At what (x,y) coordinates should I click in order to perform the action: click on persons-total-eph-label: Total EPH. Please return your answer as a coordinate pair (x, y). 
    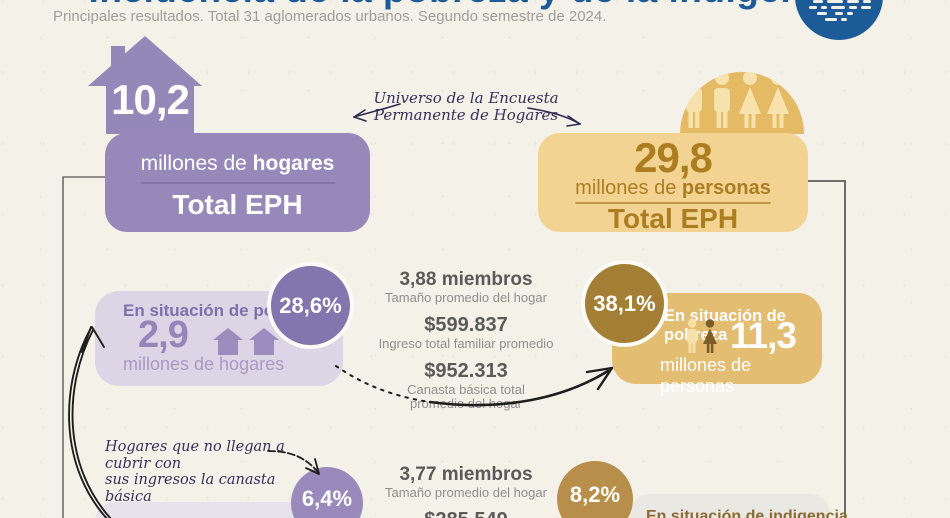
    Looking at the image, I should click on (673, 218).